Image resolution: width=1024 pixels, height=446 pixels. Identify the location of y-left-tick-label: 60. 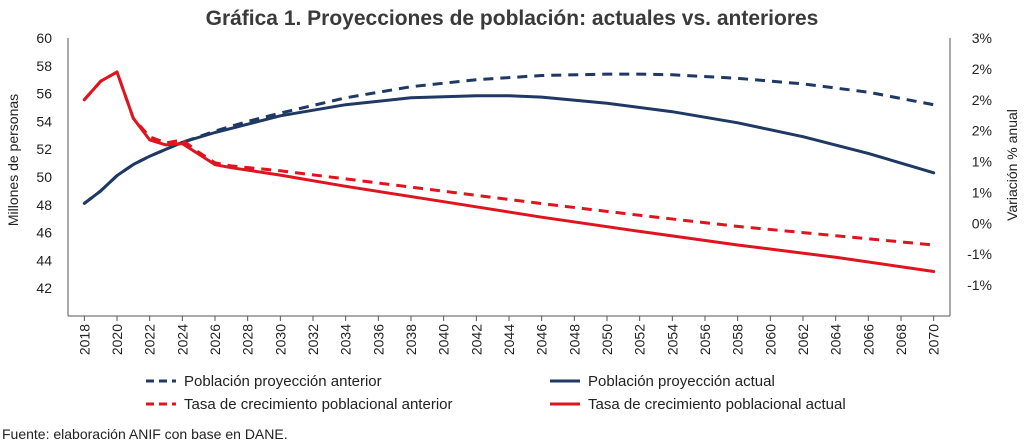
(44, 38).